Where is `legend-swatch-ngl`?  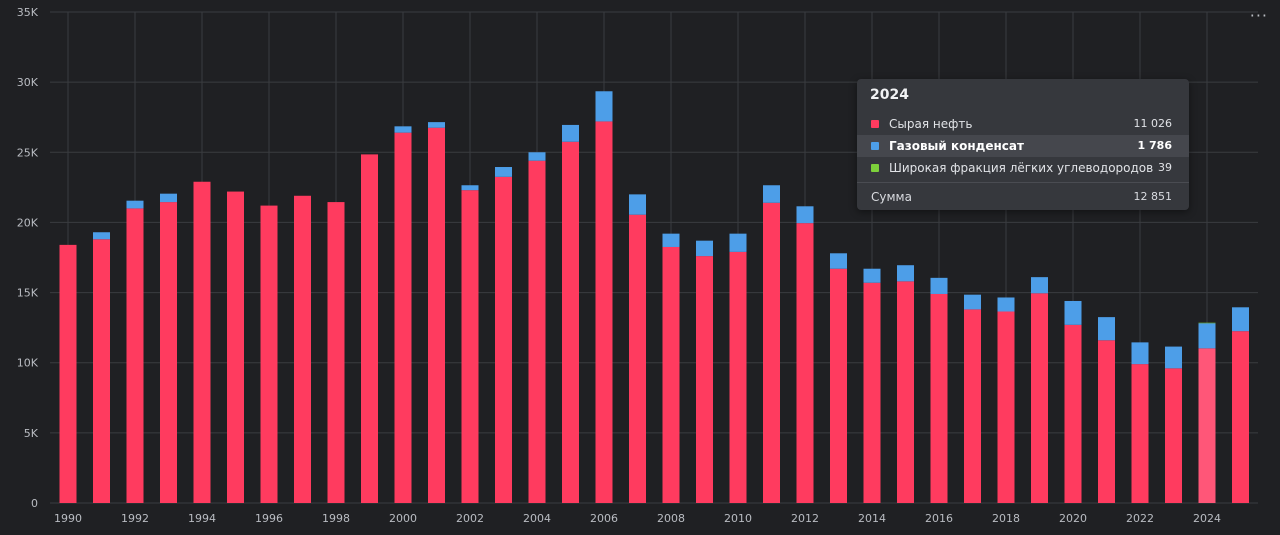 legend-swatch-ngl is located at coordinates (875, 168).